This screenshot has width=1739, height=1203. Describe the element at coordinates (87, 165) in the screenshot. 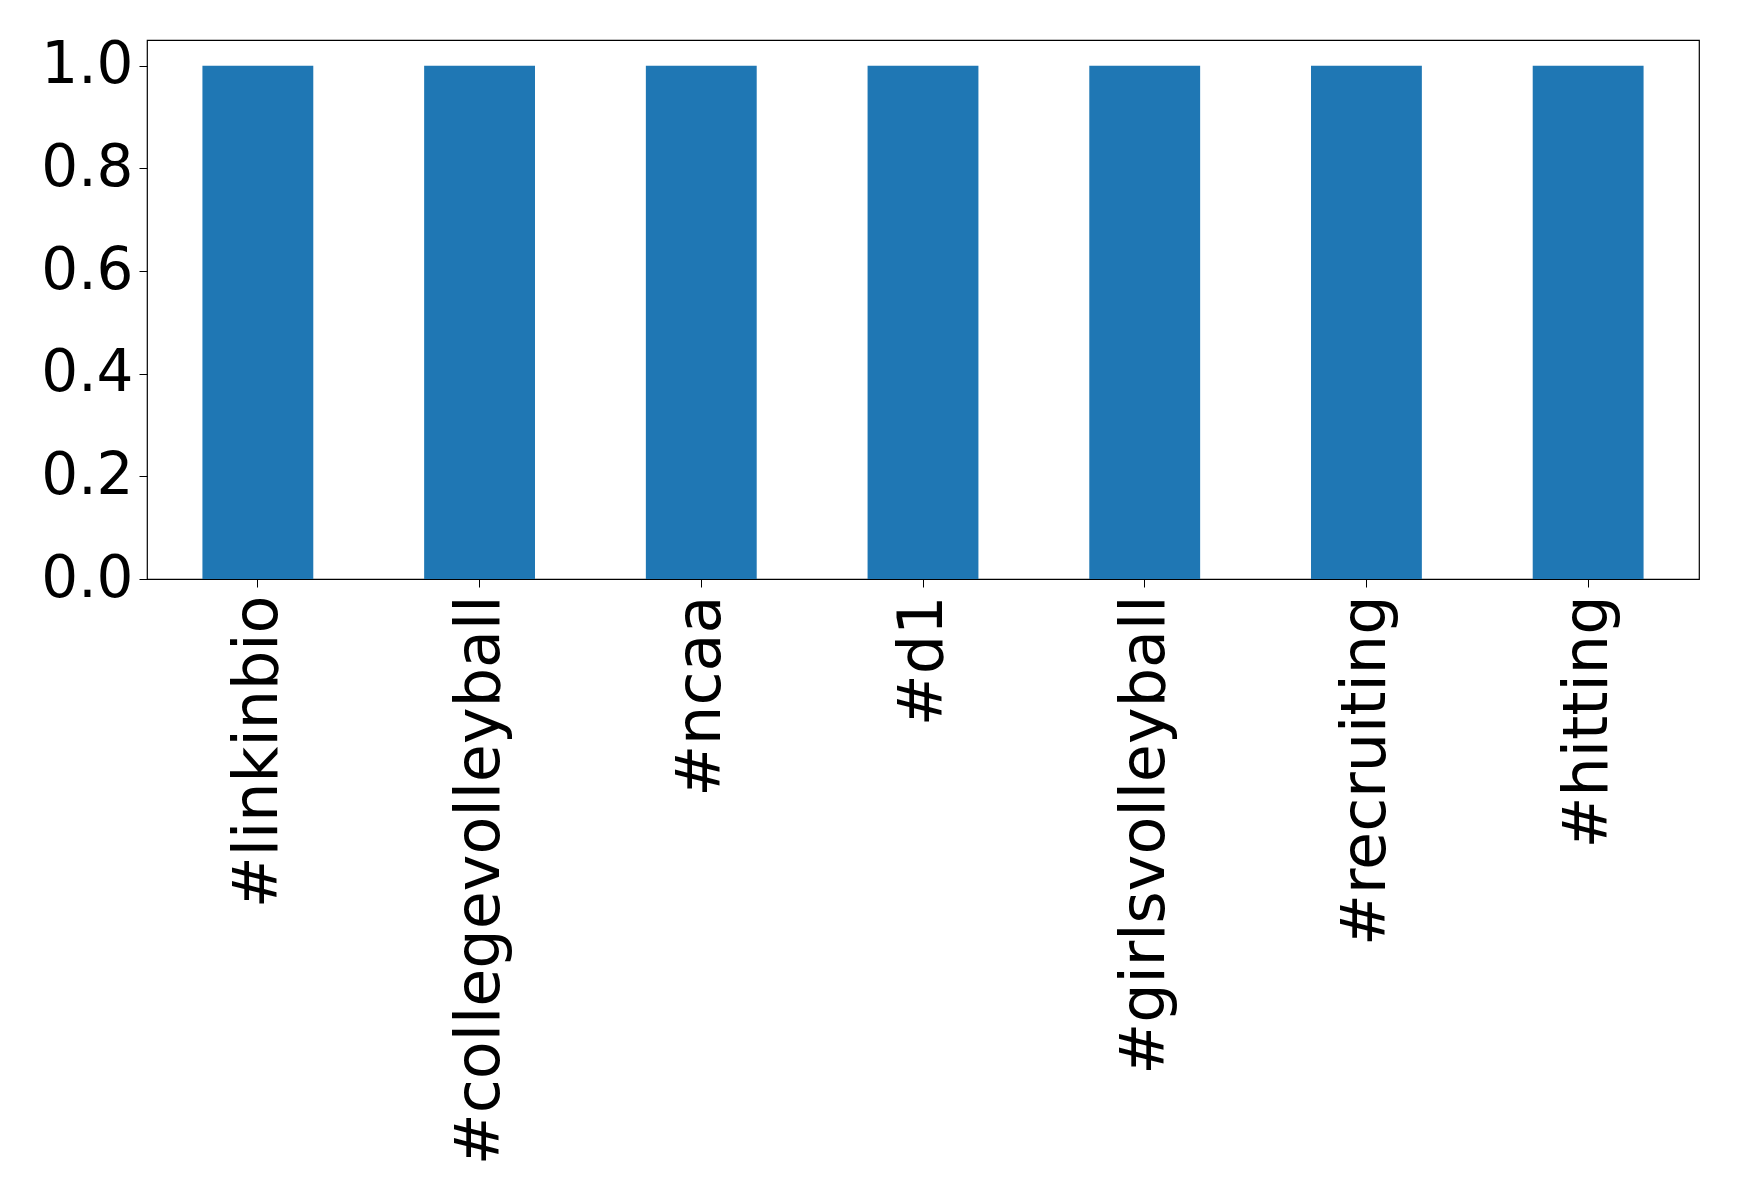

I see `y-tick-label: 0.8` at that location.